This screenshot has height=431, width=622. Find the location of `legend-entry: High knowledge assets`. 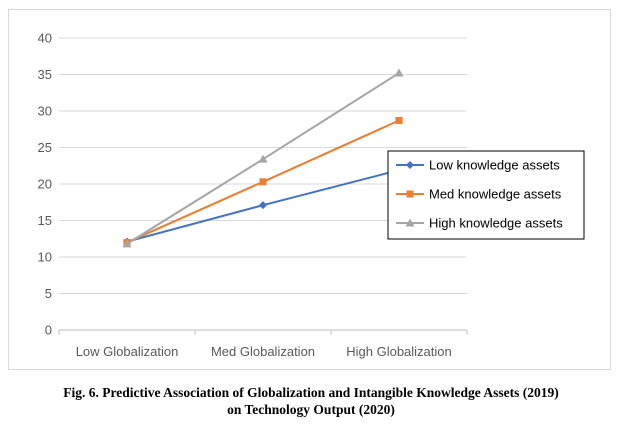

legend-entry: High knowledge assets is located at coordinates (479, 223).